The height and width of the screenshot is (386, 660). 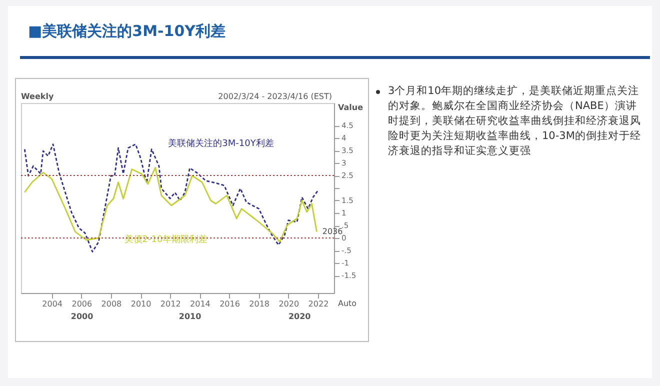 I want to click on y-axis-title: Value, so click(x=351, y=107).